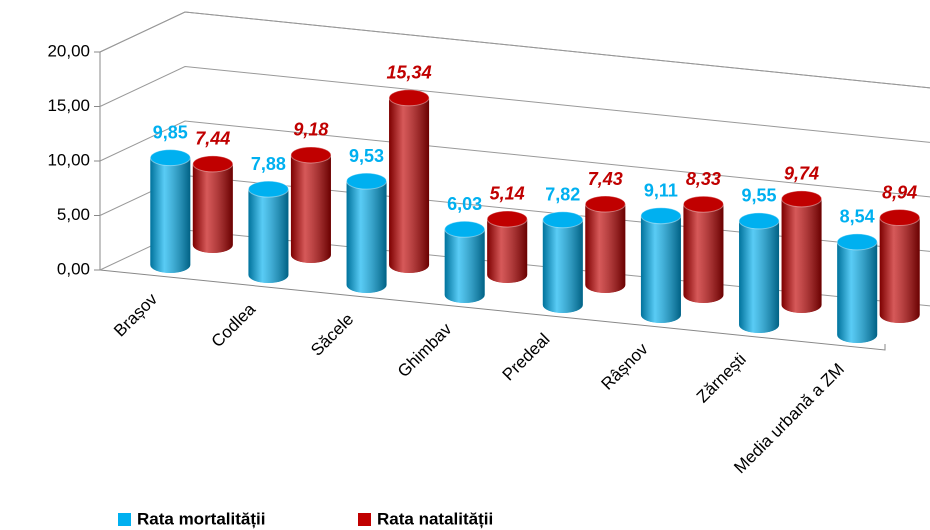  What do you see at coordinates (703, 179) in the screenshot?
I see `data-label: 8,33` at bounding box center [703, 179].